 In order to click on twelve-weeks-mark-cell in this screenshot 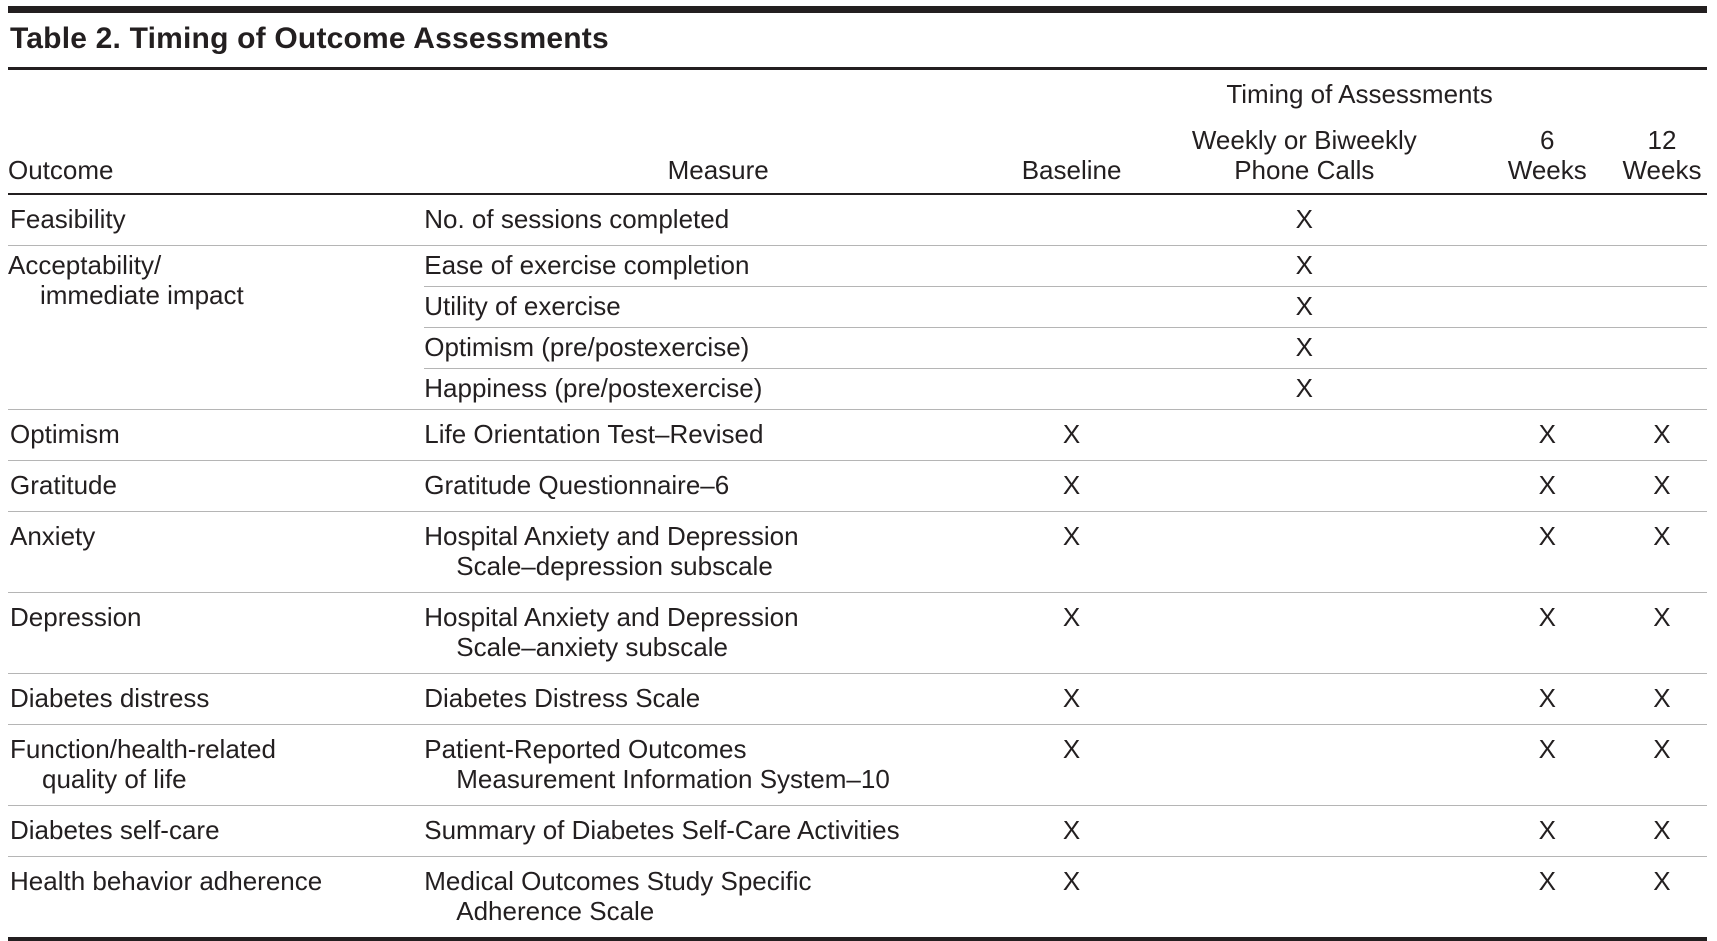, I will do `click(1661, 266)`.